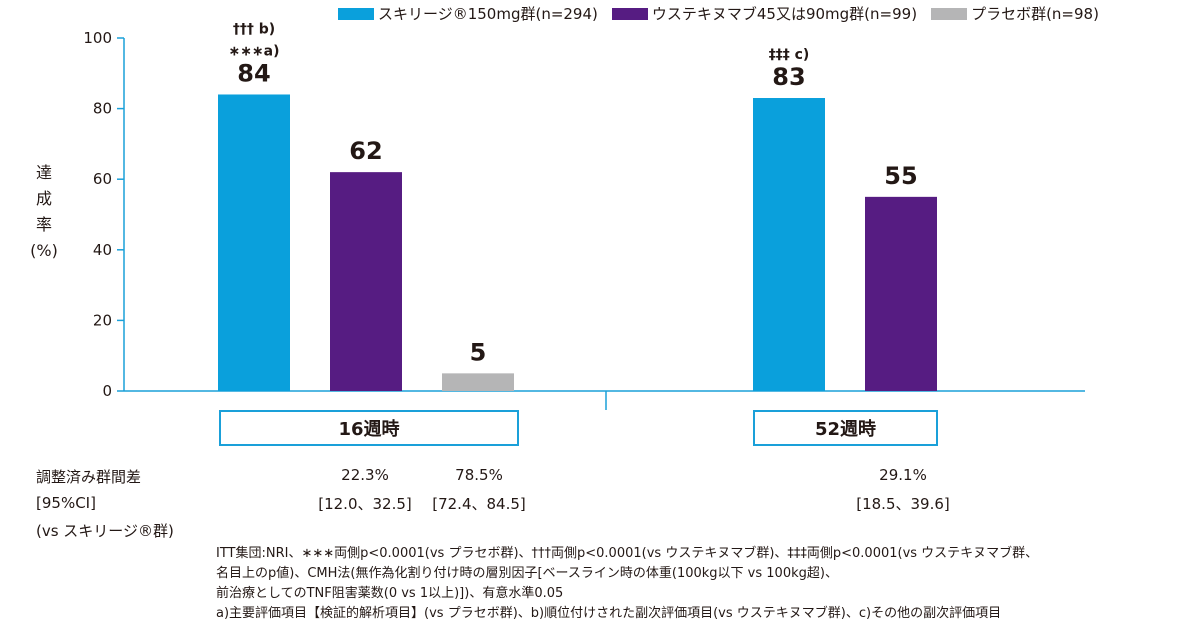  I want to click on data-label-1-1: 55, so click(900, 176).